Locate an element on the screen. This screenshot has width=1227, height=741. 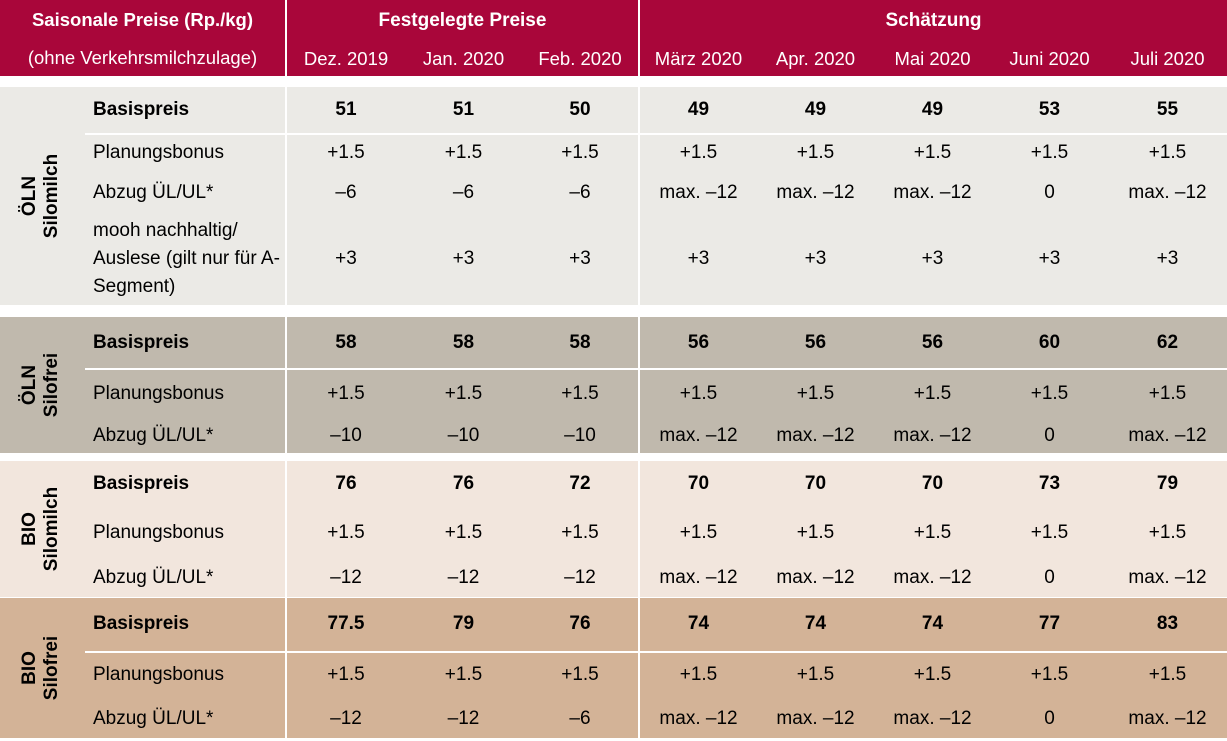
section-side-text: ÖLN Silomilch is located at coordinates (42, 196).